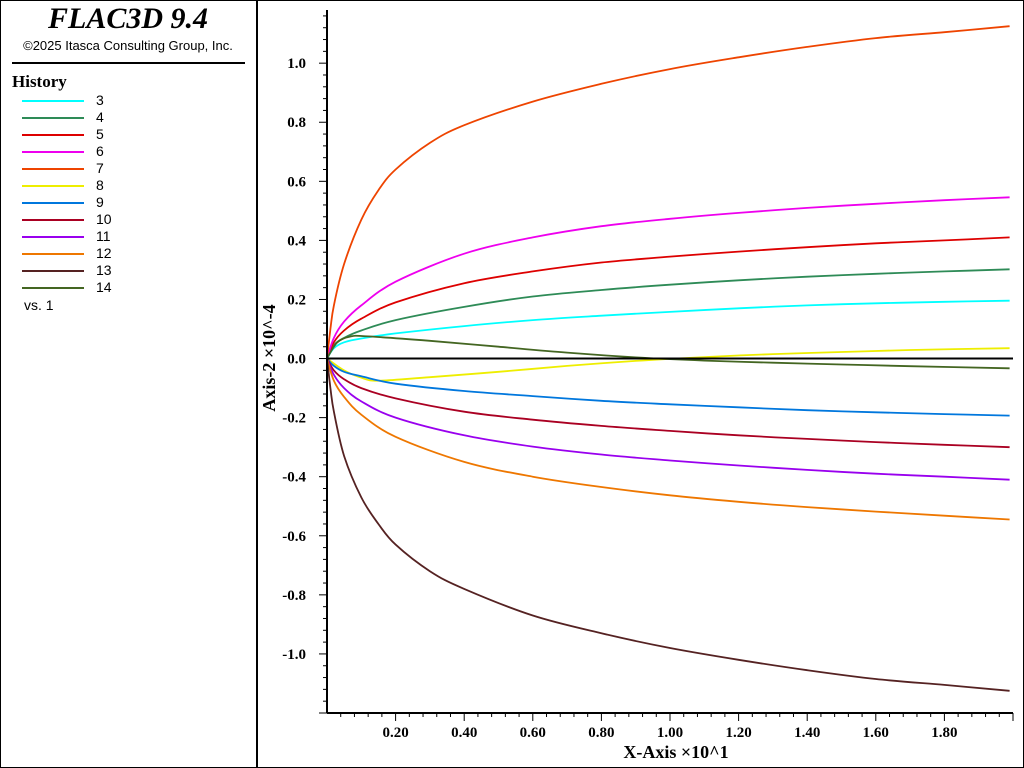 The image size is (1024, 768). I want to click on y-tick-label: 0.0, so click(296, 360).